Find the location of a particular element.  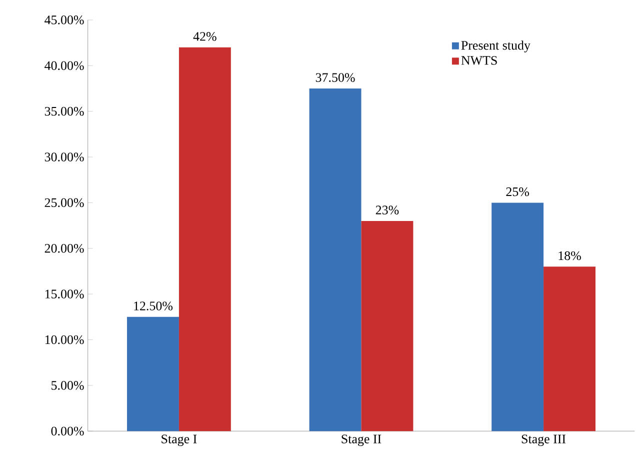

x-tick-label: Stage III is located at coordinates (544, 440).